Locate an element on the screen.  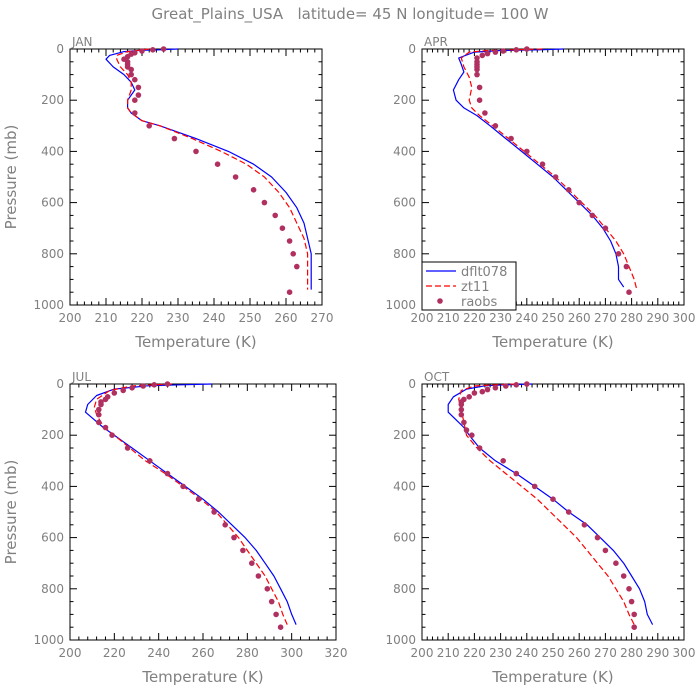
y-tick-label: 400 is located at coordinates (404, 151).